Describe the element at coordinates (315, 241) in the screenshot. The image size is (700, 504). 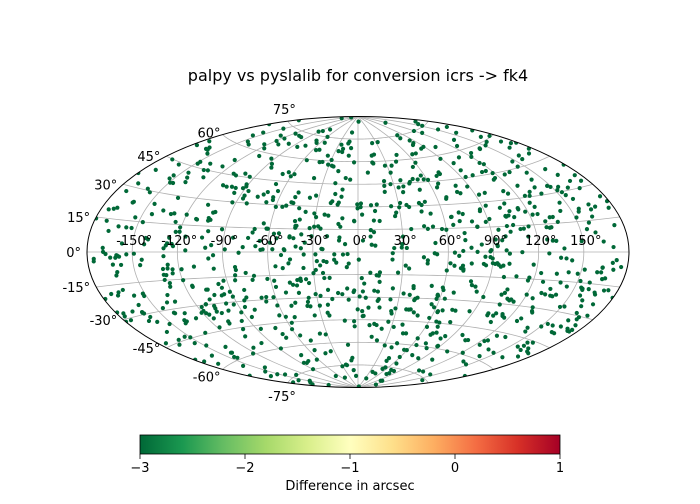
I see `x-tick-label: -30°` at that location.